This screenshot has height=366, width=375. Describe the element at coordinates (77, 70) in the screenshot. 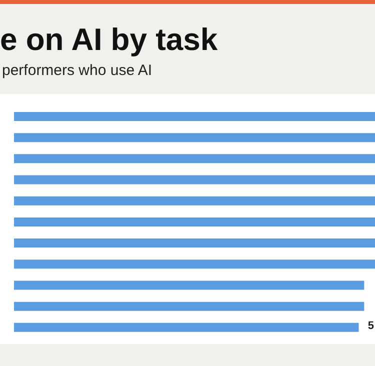

I see `chart-subtitle: performers who use AI` at that location.